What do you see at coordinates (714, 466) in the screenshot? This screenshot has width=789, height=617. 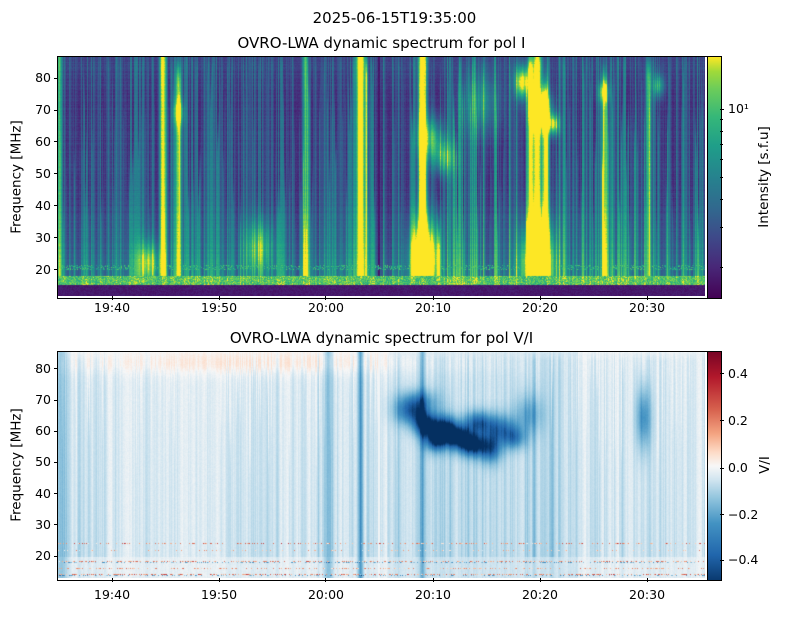 I see `pol-vi-colorbar` at bounding box center [714, 466].